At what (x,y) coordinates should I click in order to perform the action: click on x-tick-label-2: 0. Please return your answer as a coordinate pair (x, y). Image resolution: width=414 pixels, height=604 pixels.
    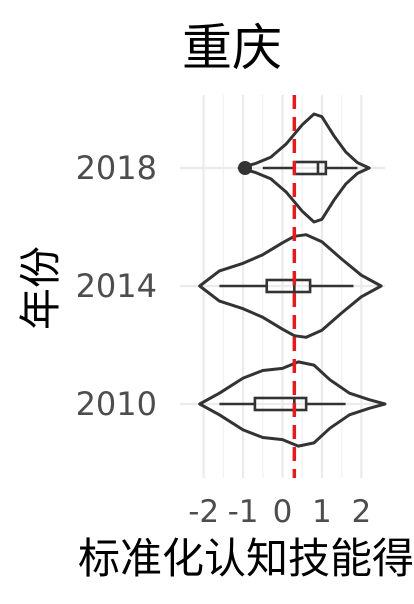
    Looking at the image, I should click on (283, 512).